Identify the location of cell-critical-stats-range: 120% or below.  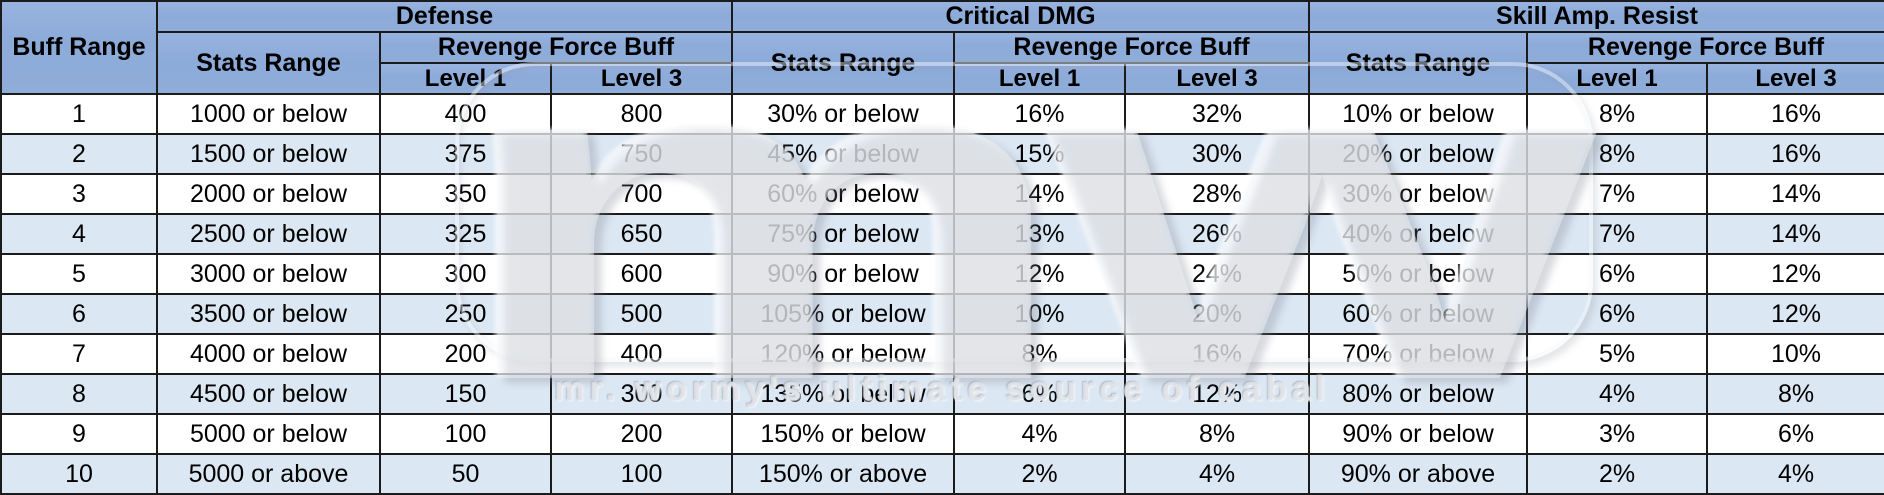
(843, 354).